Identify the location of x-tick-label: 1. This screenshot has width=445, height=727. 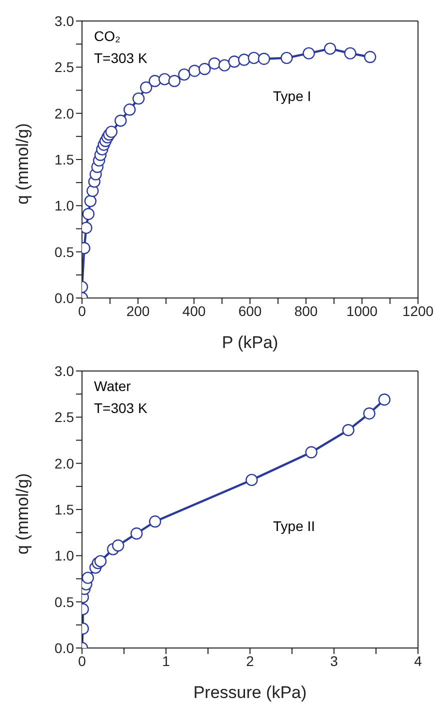
(166, 660).